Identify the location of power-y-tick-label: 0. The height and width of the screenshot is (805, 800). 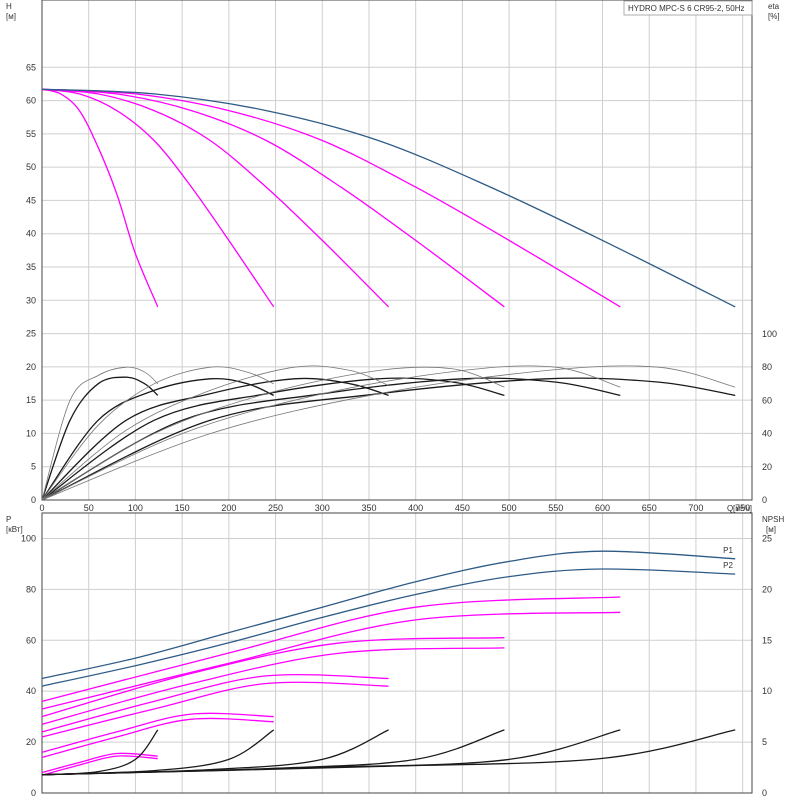
(33, 793).